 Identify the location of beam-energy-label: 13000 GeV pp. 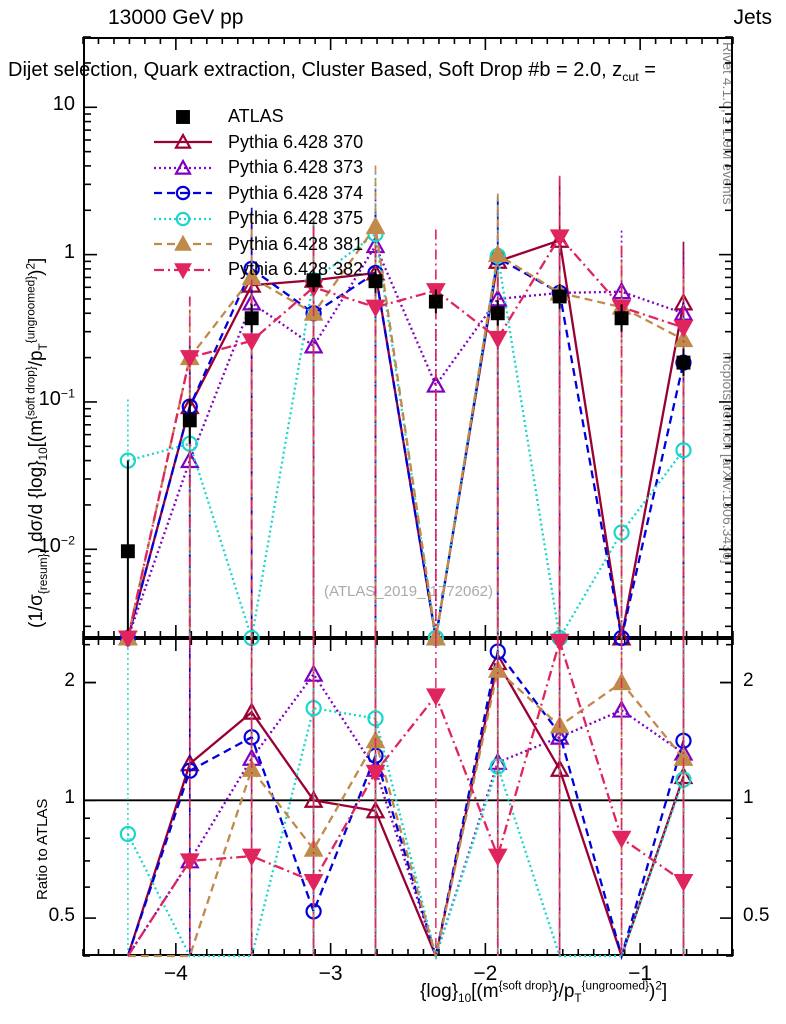
(176, 17).